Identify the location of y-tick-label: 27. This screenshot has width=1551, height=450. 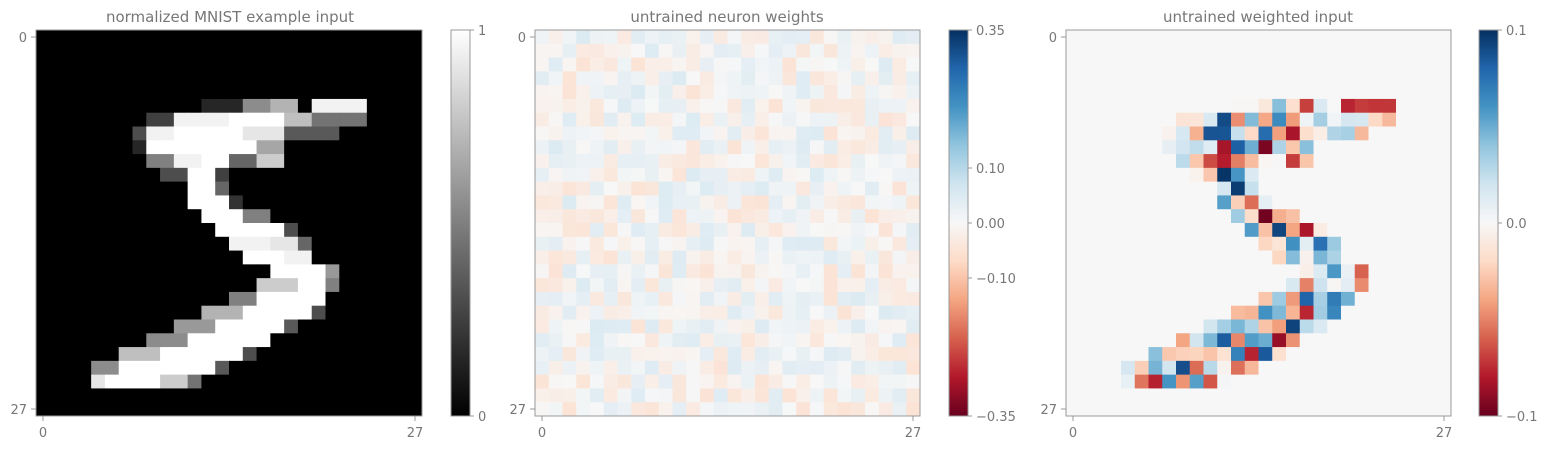
(517, 410).